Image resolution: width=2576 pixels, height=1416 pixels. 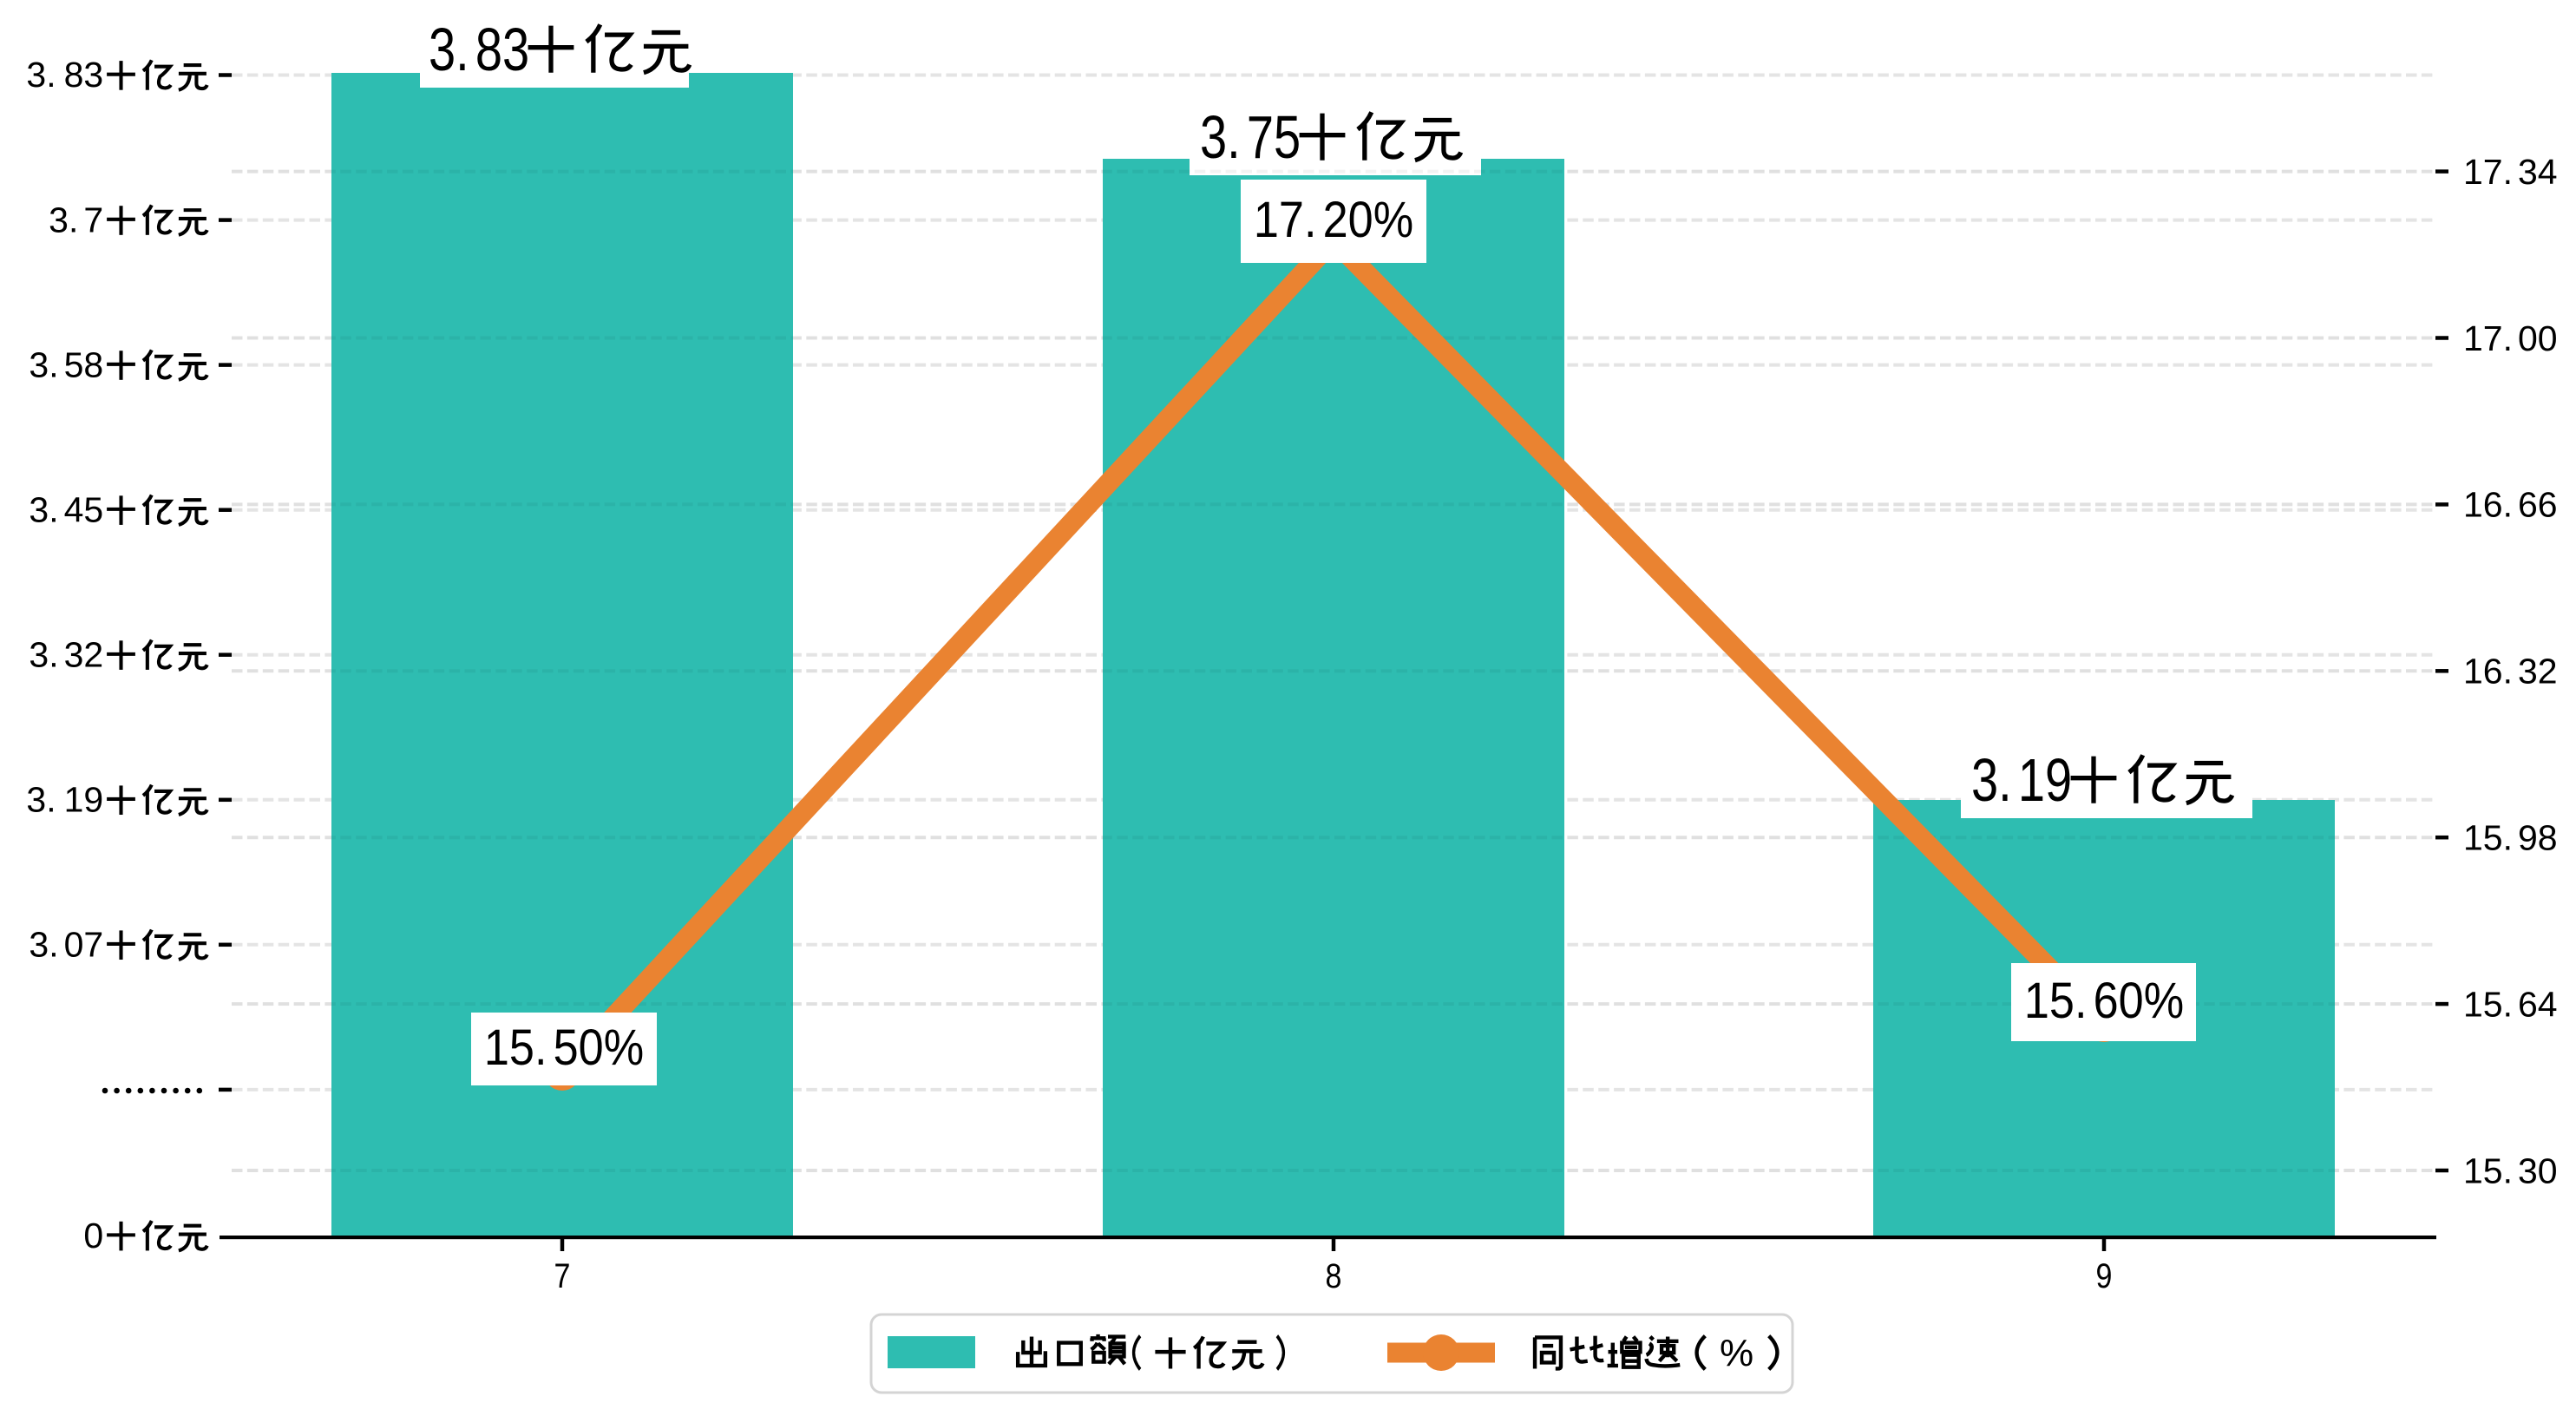 I want to click on svg-text:3.75: 3. 75, so click(x=1250, y=137).